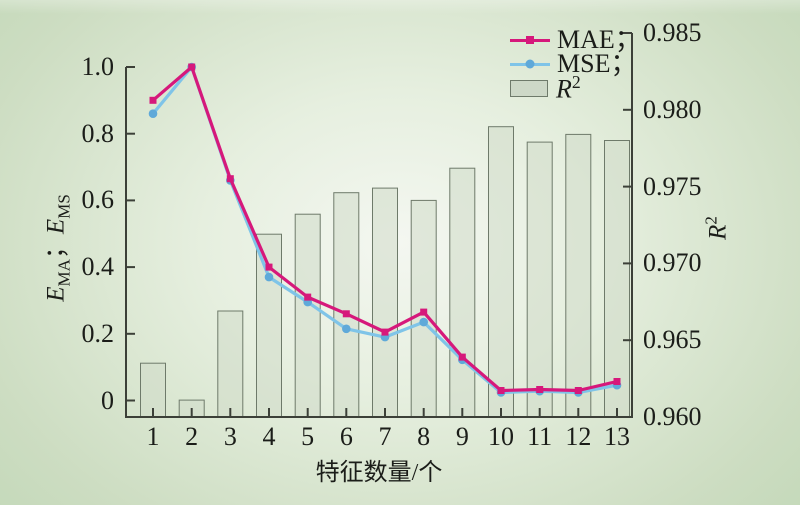 This screenshot has height=505, width=800. What do you see at coordinates (578, 436) in the screenshot?
I see `x-tick-label: 12` at bounding box center [578, 436].